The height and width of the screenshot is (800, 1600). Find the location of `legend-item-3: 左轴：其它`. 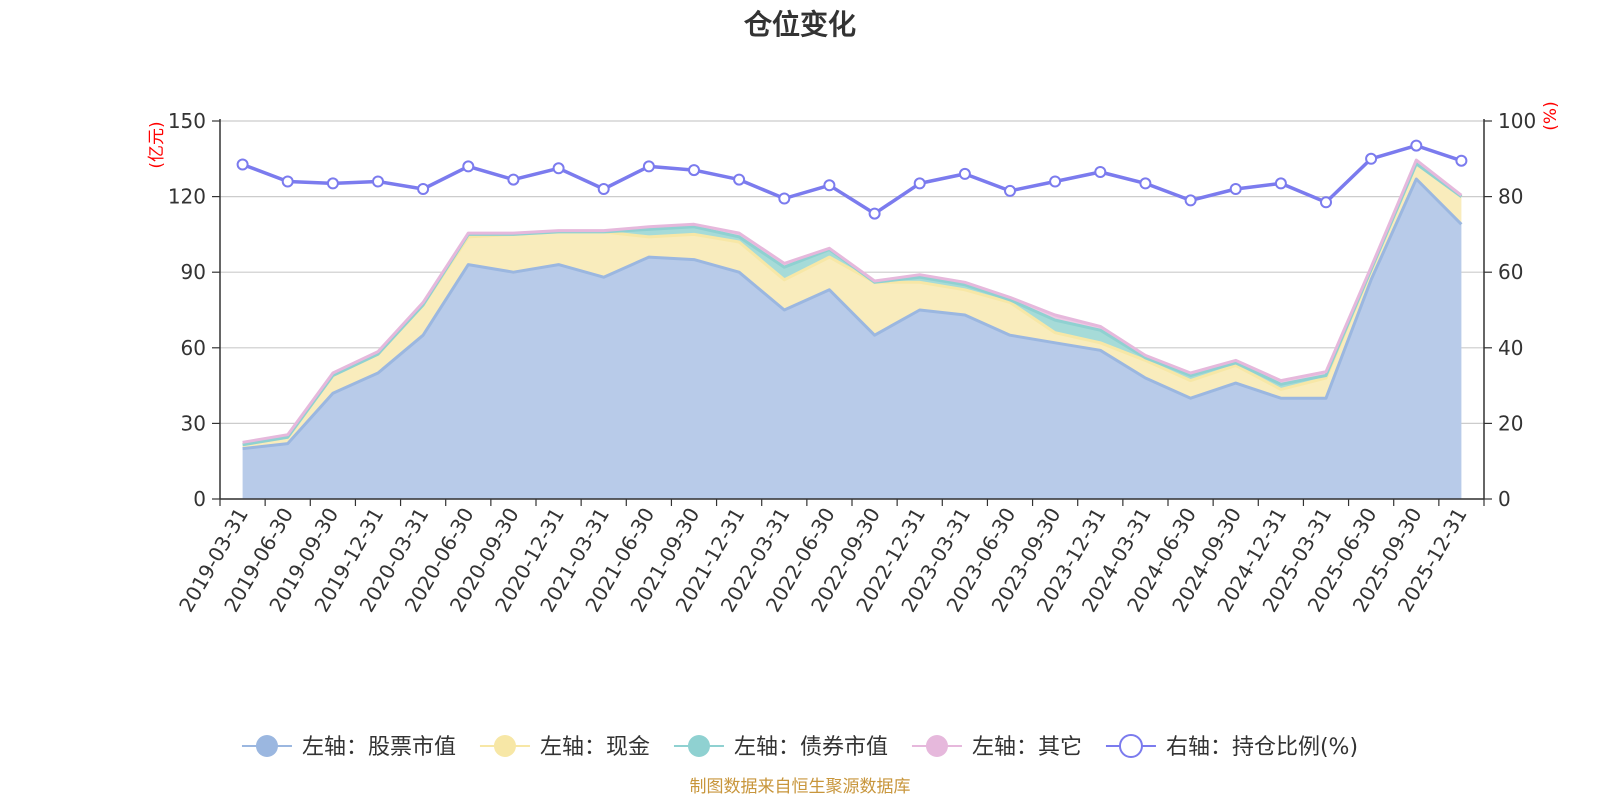

legend-item-3: 左轴：其它 is located at coordinates (996, 747).